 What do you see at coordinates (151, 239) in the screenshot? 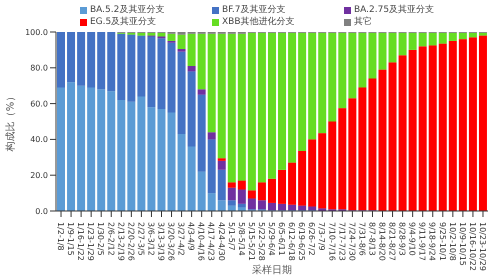
I see `x-tick-label: 3/6-3/12` at bounding box center [151, 239].